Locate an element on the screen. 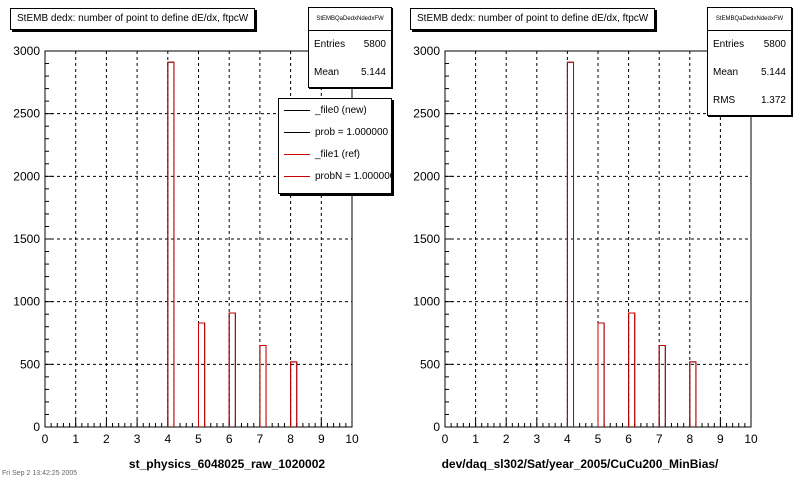  legend-entry-file0: _file0 (new) is located at coordinates (335, 110).